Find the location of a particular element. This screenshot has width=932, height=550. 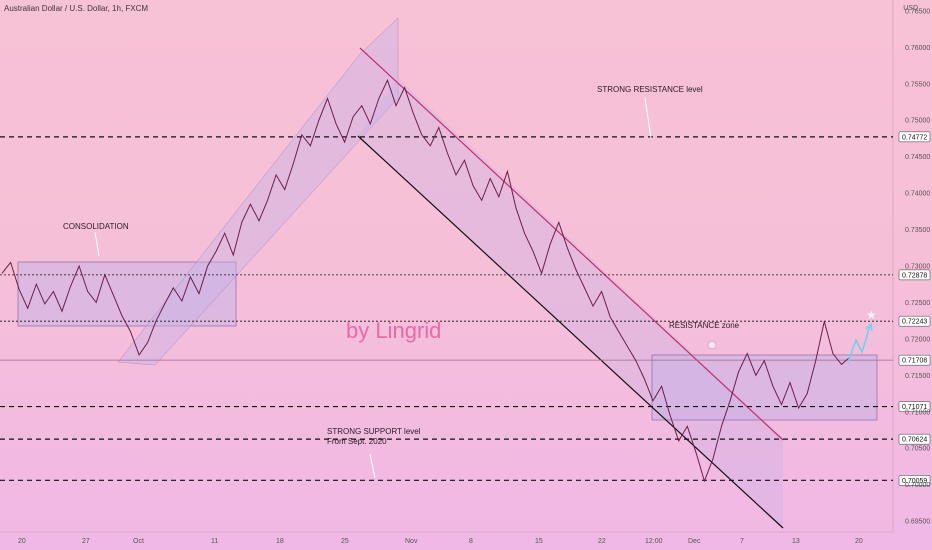

level-price-label: 0.71708 is located at coordinates (914, 361).